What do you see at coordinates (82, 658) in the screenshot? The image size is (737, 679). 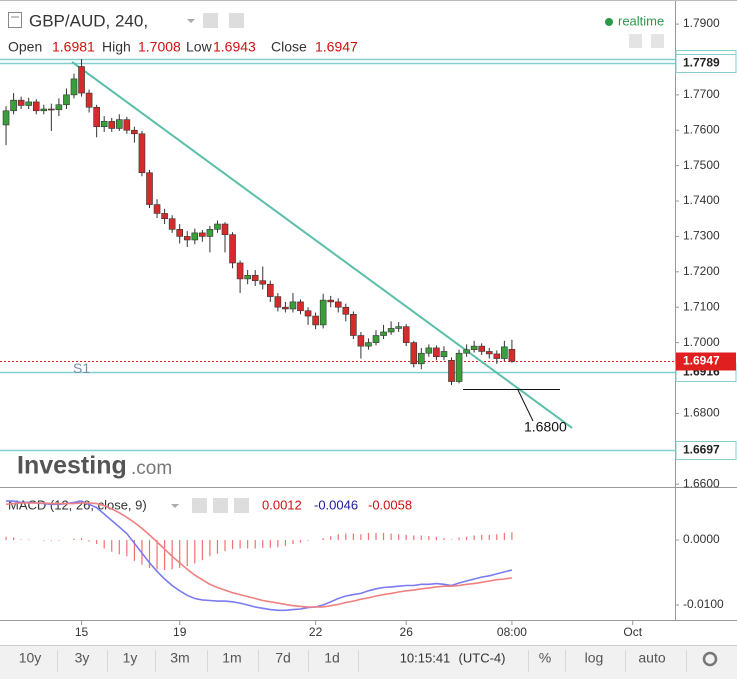 I see `toolbar-item: 3y` at bounding box center [82, 658].